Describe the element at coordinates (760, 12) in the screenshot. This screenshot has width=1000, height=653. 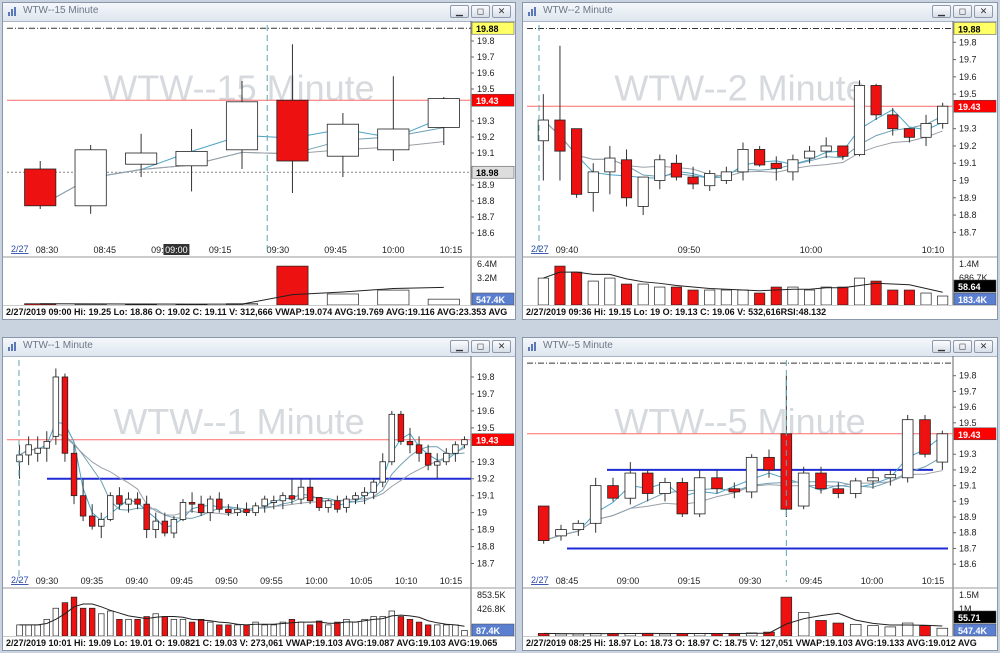
I see `window-titlebar: WTW--2 Minute ▁ ◻ ✕` at that location.